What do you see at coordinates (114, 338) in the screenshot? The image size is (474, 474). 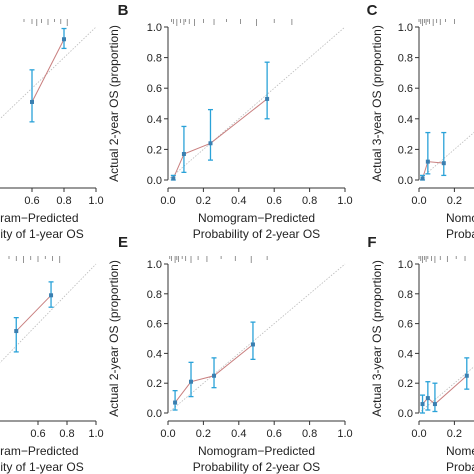 I see `panel-e-y-axis-label: Actual 2-year OS (proportion)` at bounding box center [114, 338].